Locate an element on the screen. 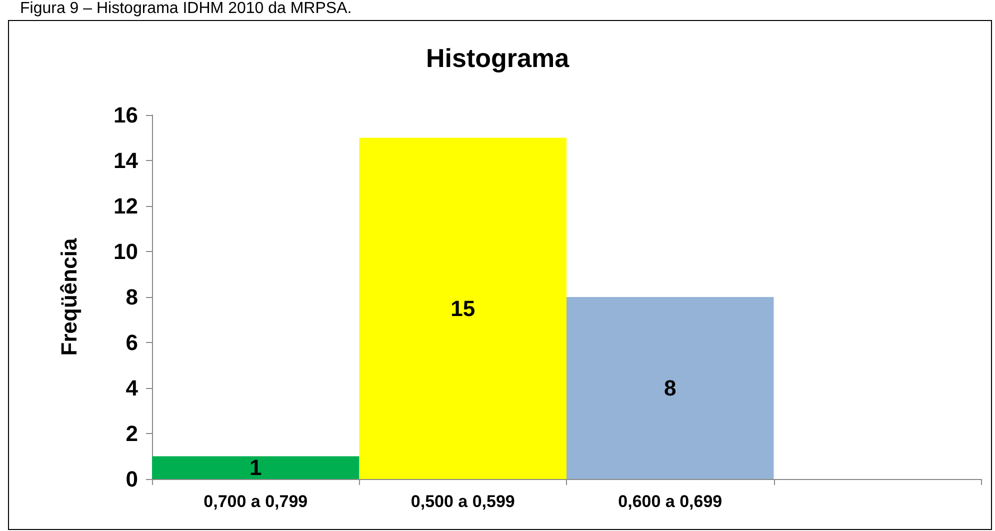 The width and height of the screenshot is (995, 531). x-tick-label: 0,700 a 0,799 is located at coordinates (256, 501).